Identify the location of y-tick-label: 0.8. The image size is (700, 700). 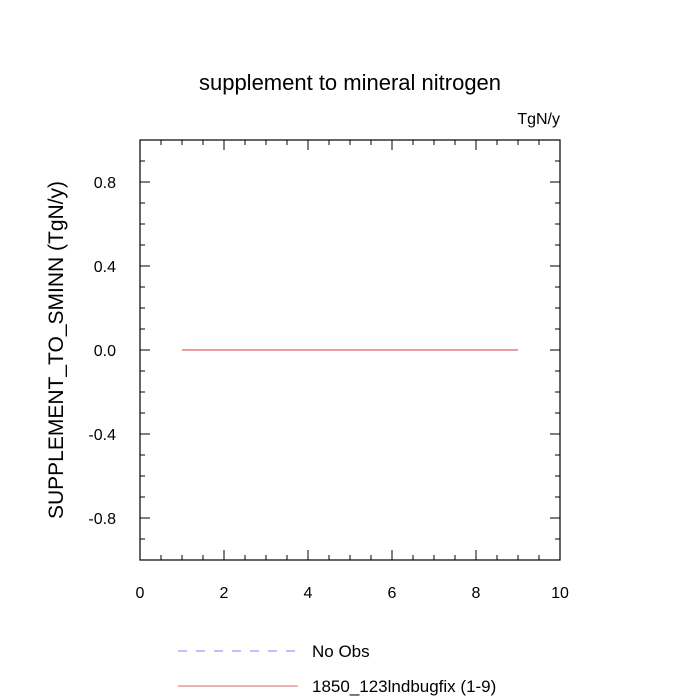
(105, 183).